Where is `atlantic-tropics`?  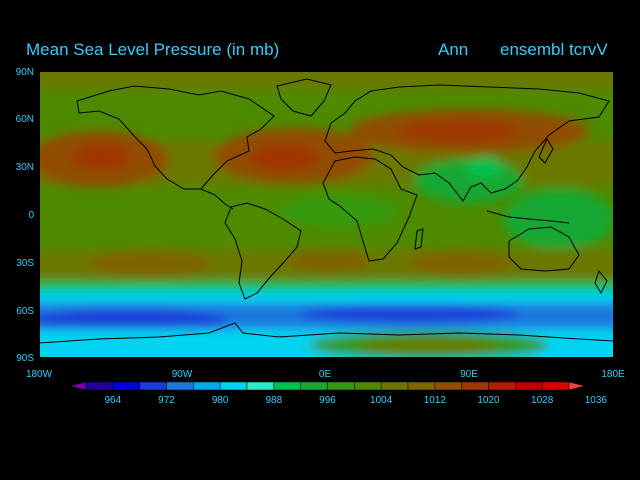
atlantic-tropics is located at coordinates (339, 211).